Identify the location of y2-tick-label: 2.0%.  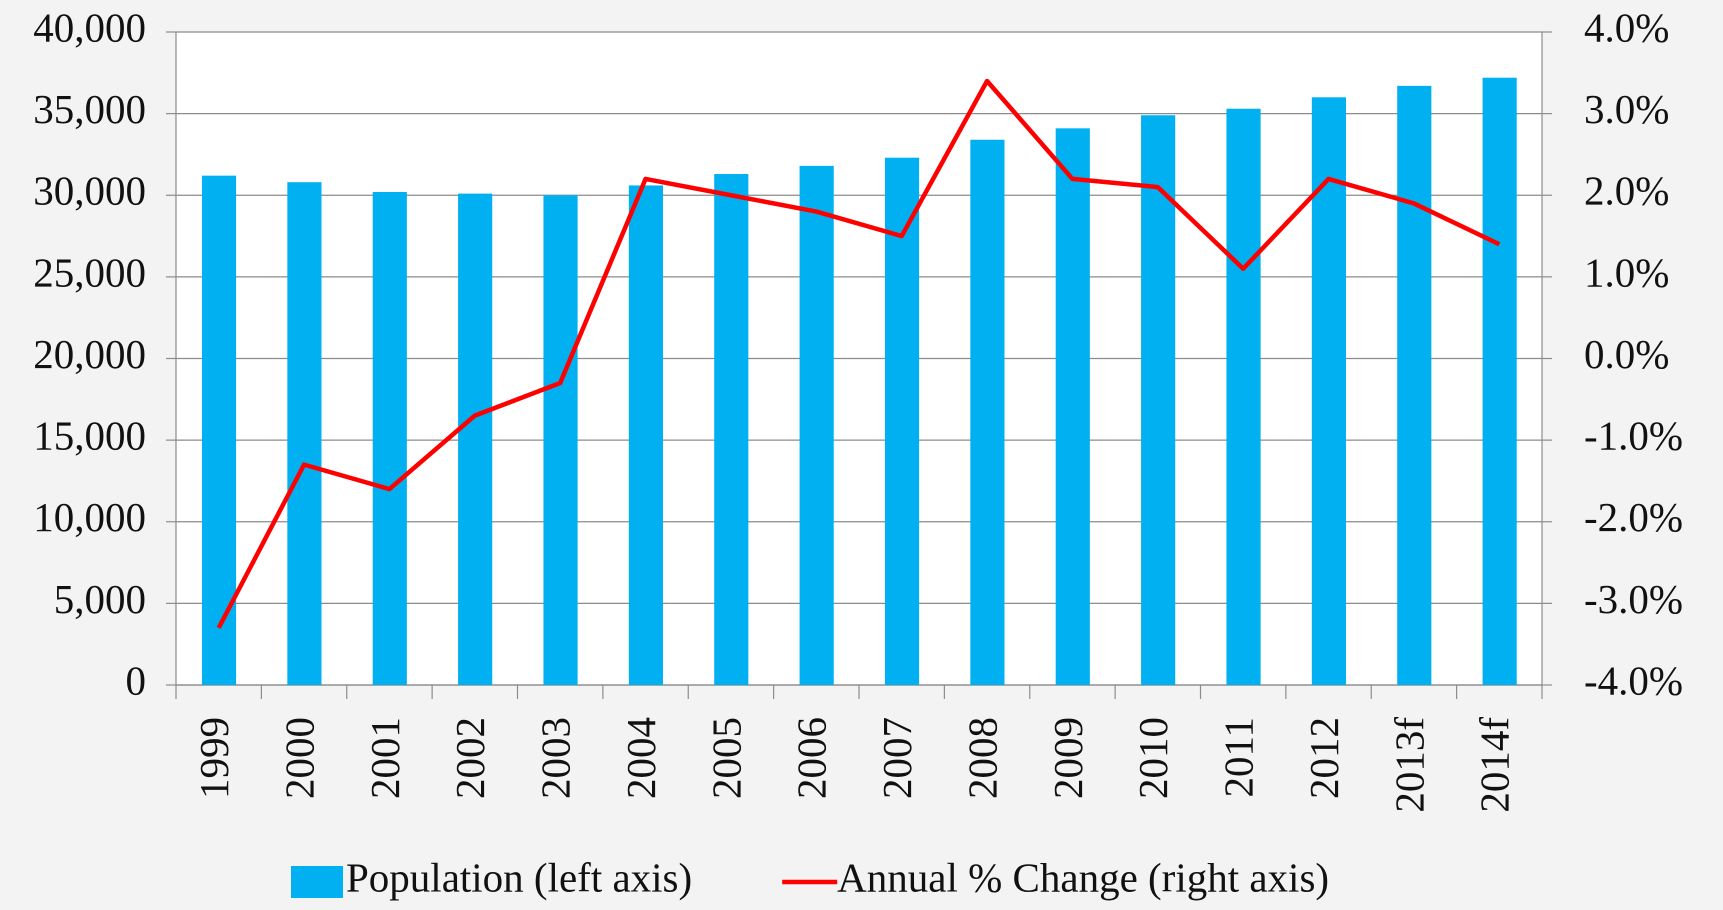
(1626, 191).